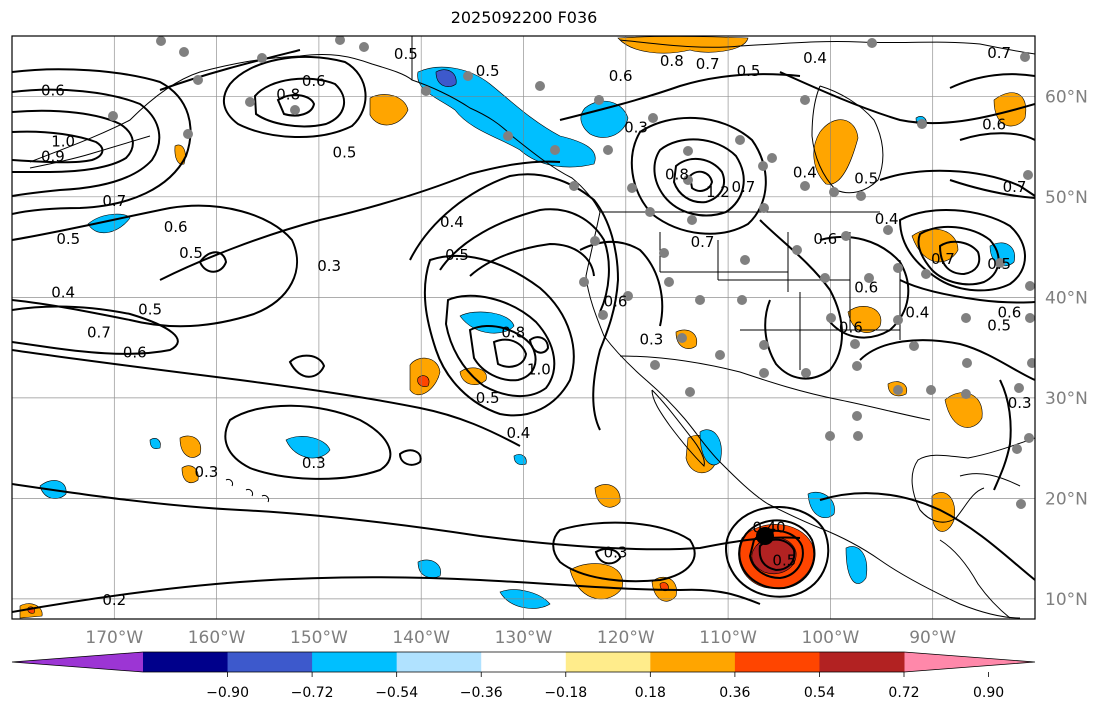 Image resolution: width=1105 pixels, height=712 pixels. What do you see at coordinates (58, 147) in the screenshot?
I see `contour-west-maxD` at bounding box center [58, 147].